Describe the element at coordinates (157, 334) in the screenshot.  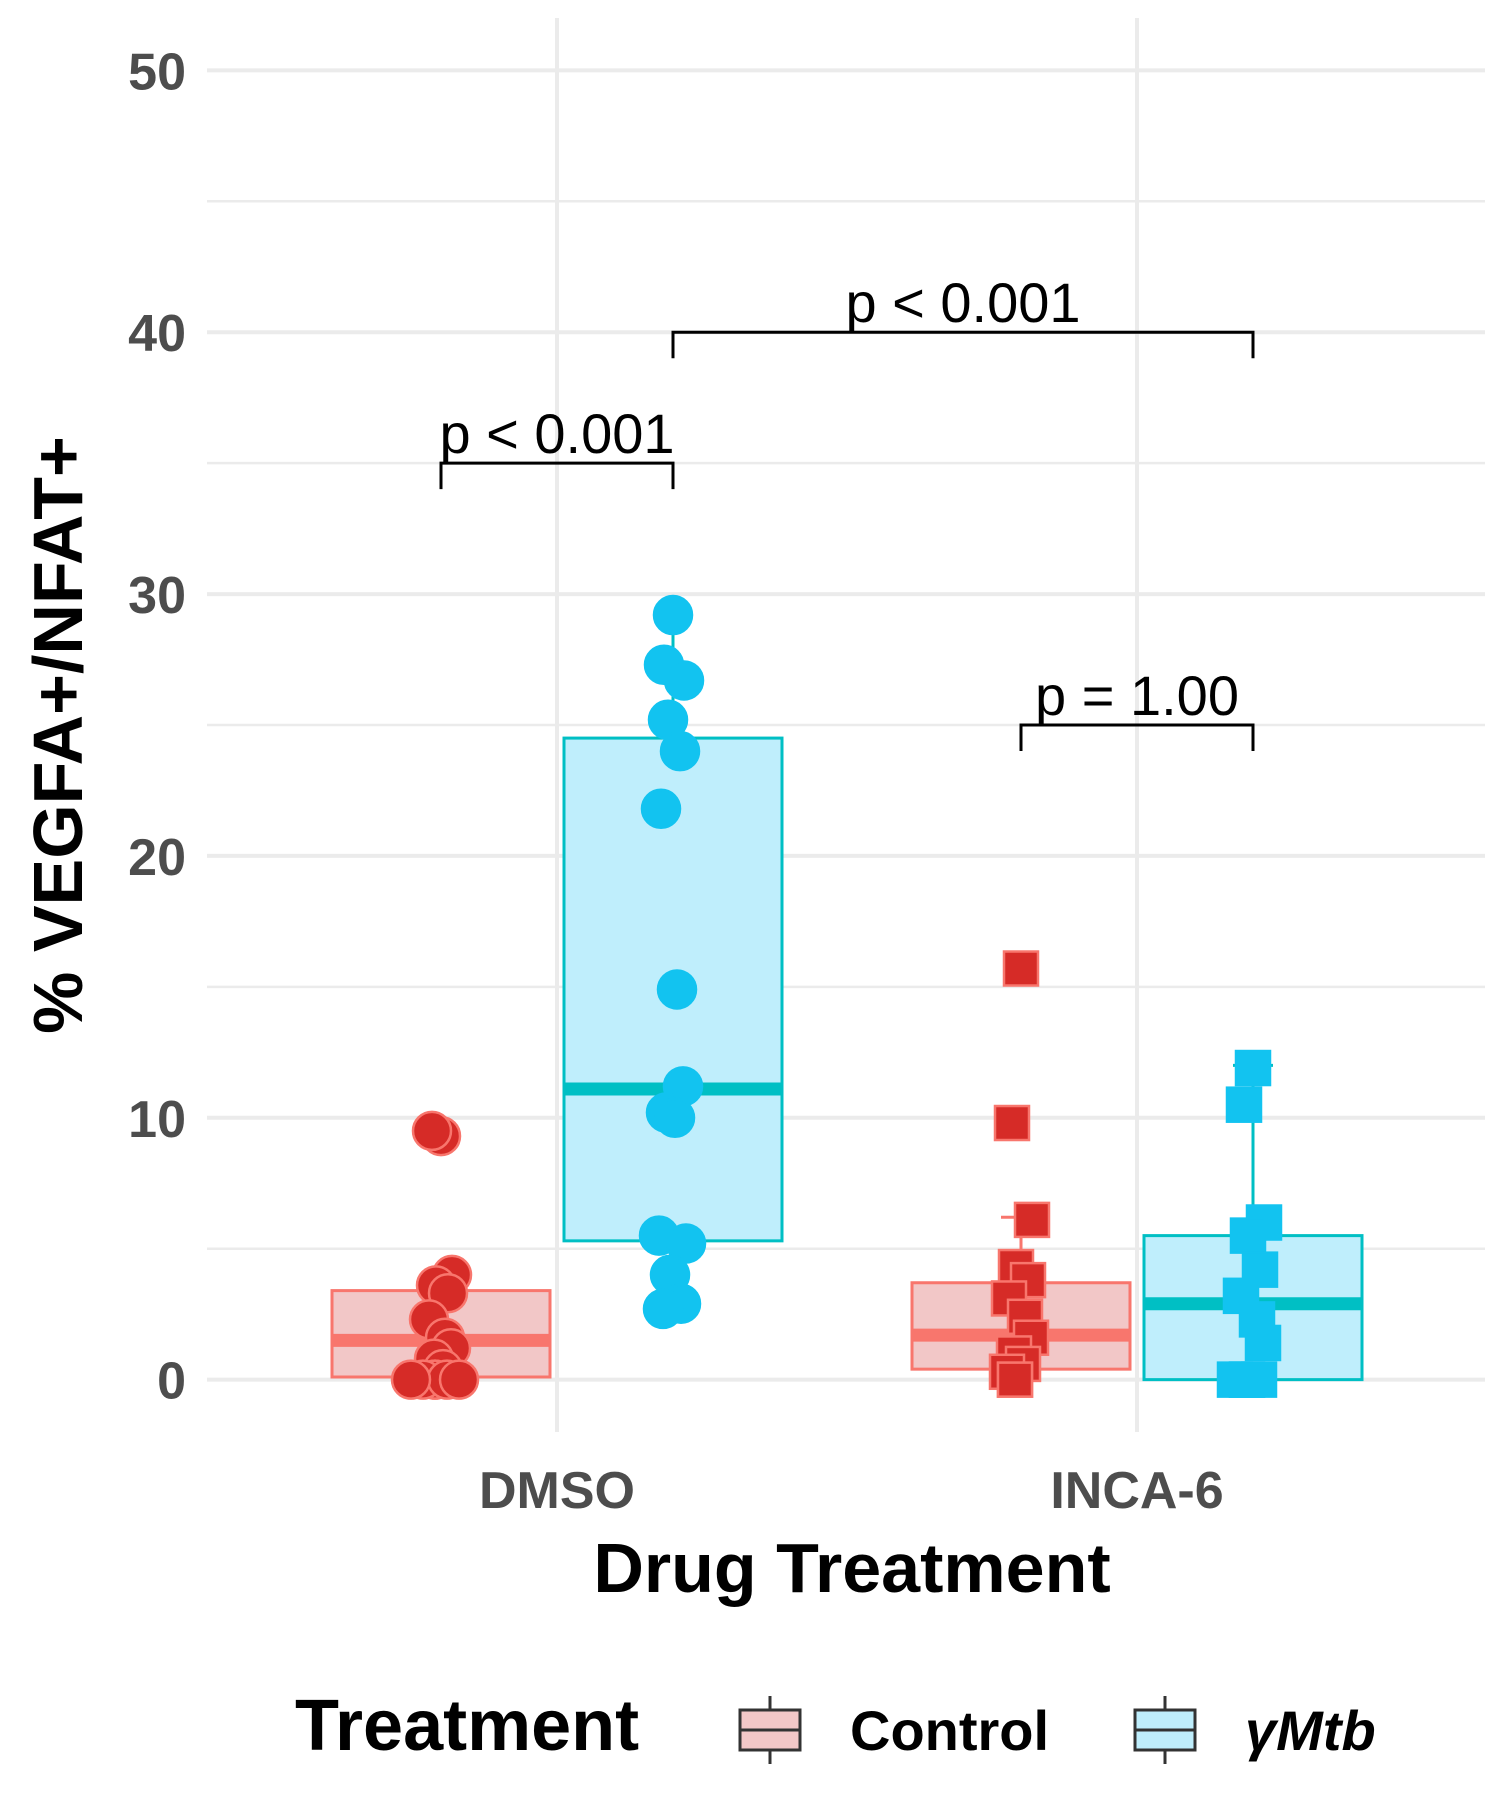
I see `y-tick-label: 40` at that location.